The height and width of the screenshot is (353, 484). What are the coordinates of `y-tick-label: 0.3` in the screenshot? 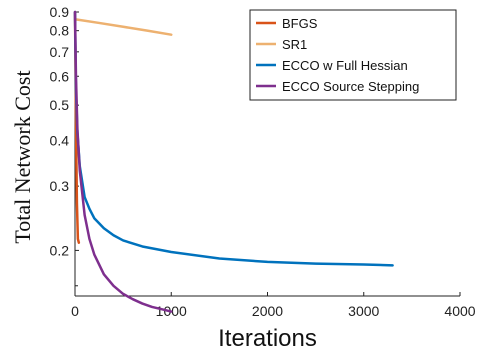 It's located at (60, 186).